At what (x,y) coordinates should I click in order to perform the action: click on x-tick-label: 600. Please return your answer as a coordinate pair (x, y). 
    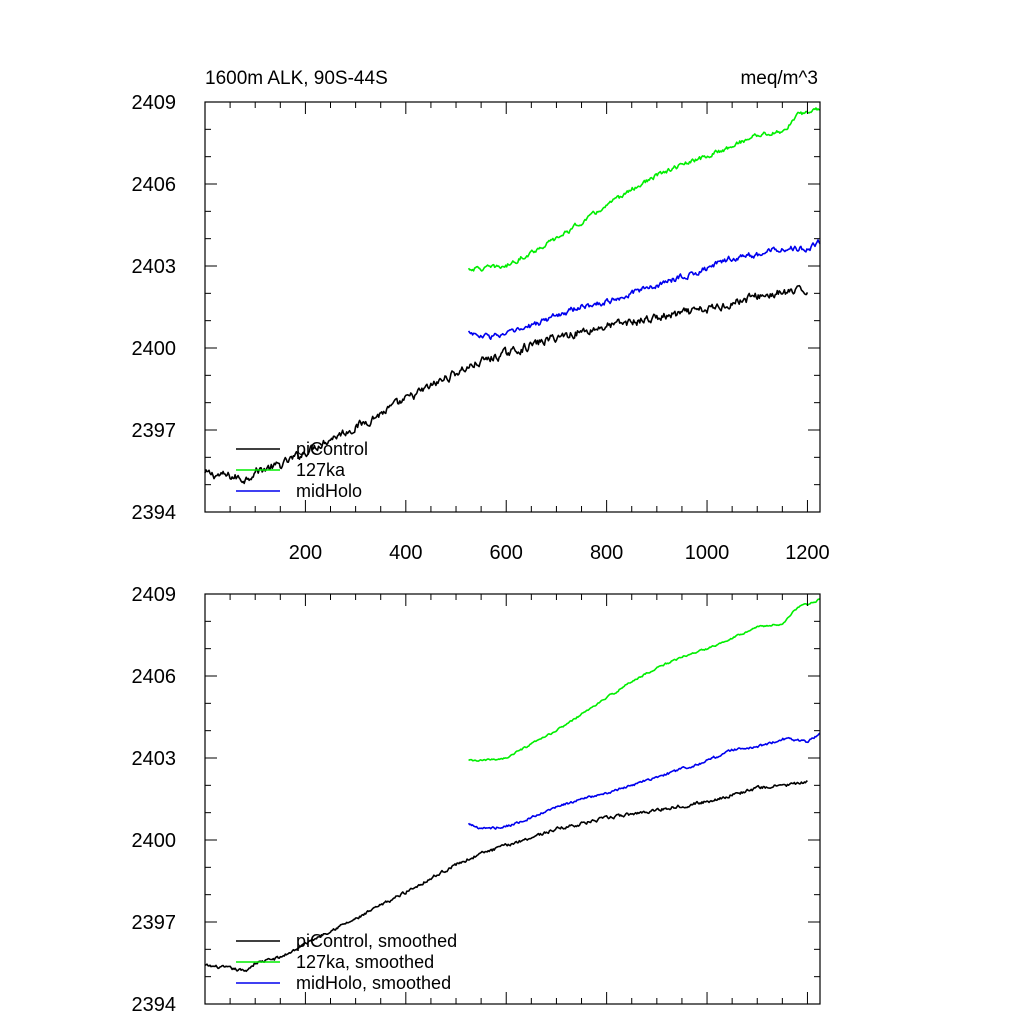
    Looking at the image, I should click on (506, 553).